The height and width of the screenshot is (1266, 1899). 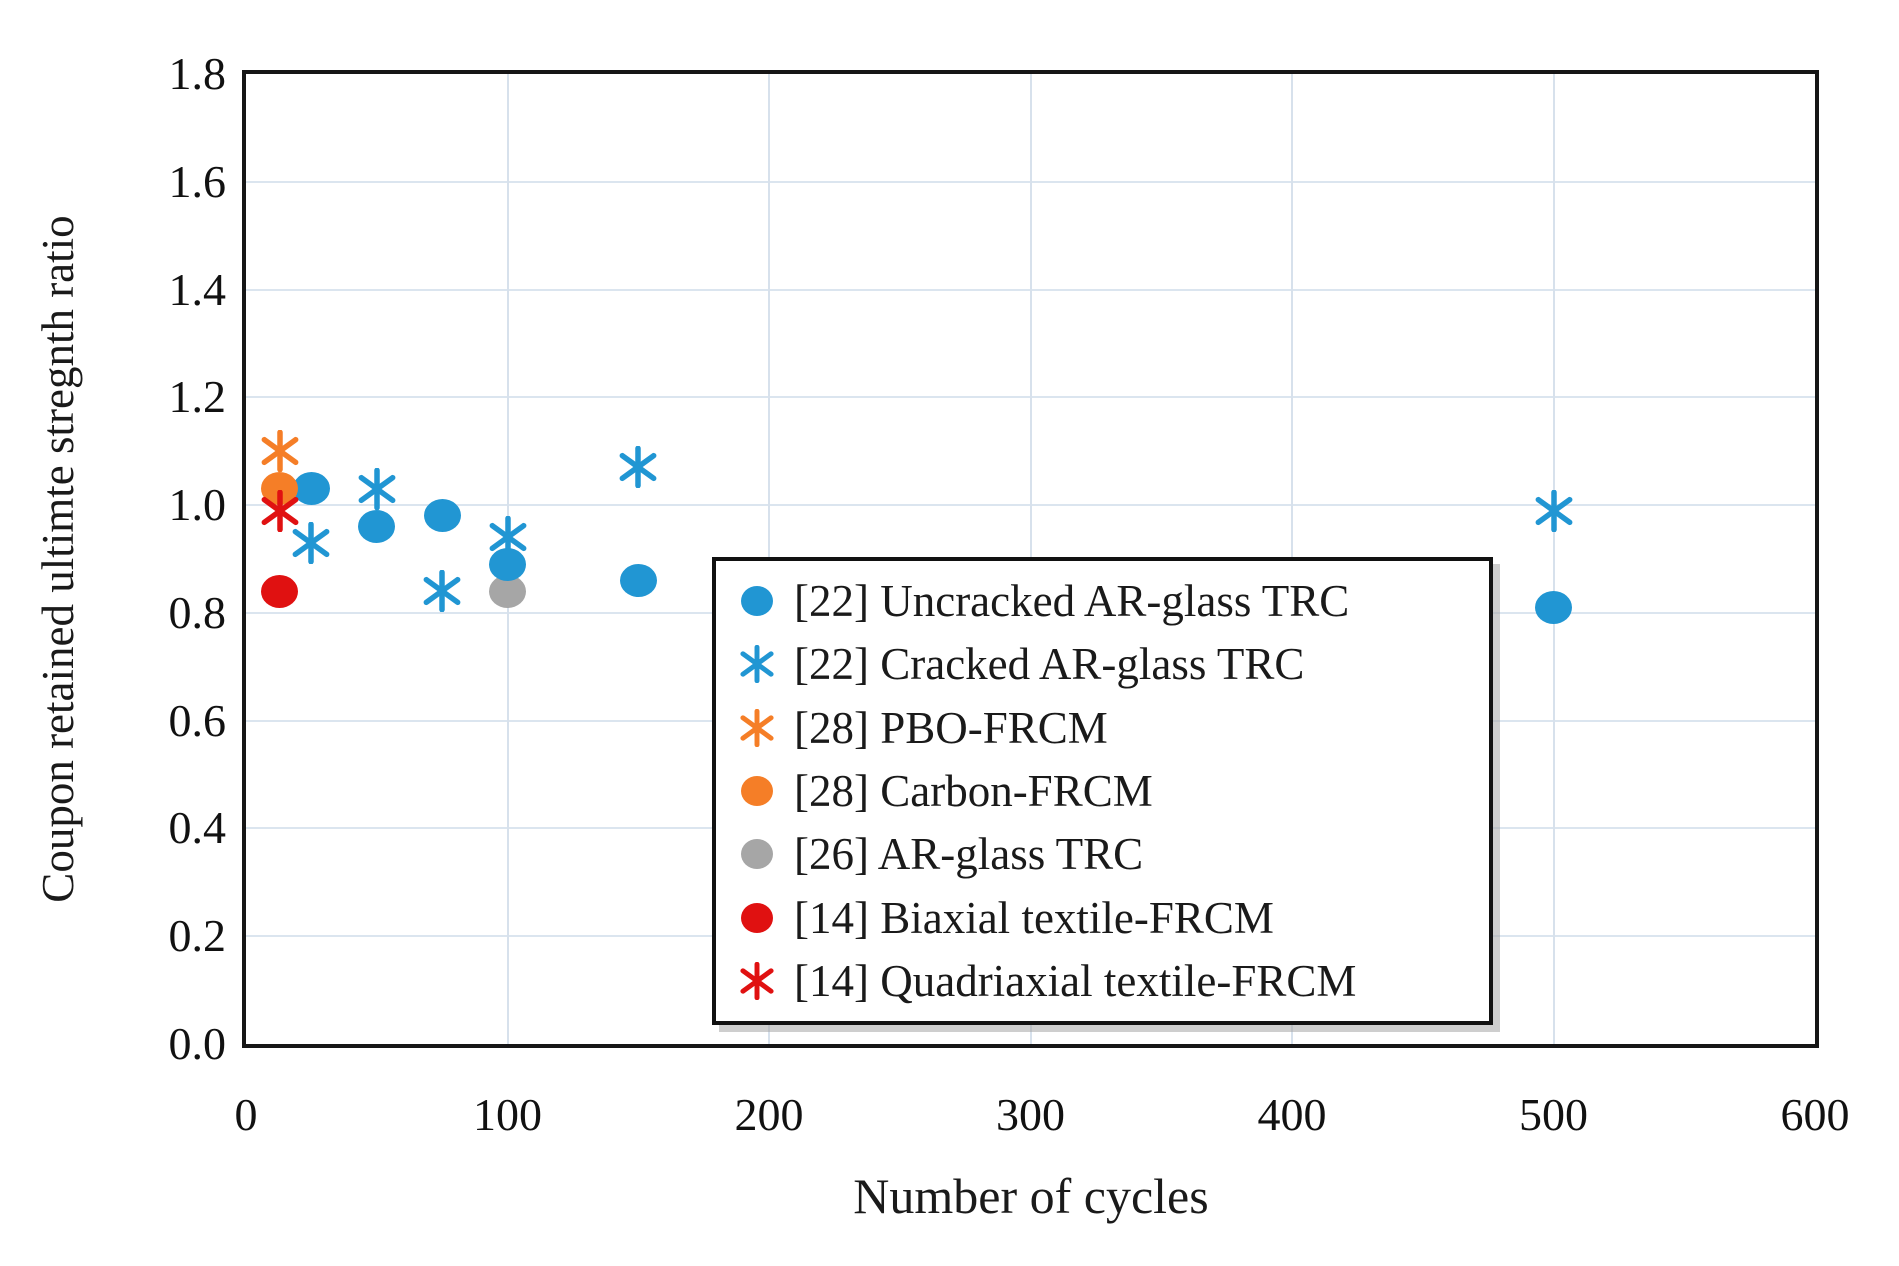 What do you see at coordinates (1031, 1196) in the screenshot?
I see `x-axis-title: Number of cycles` at bounding box center [1031, 1196].